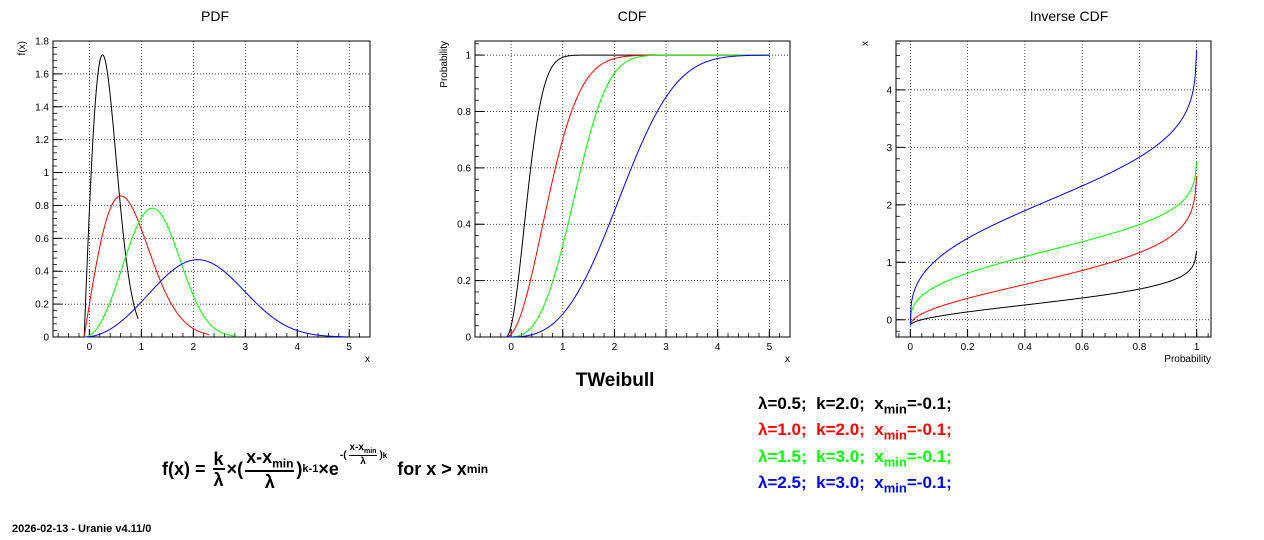  I want to click on legend-lambda: λ=1.5;, so click(782, 456).